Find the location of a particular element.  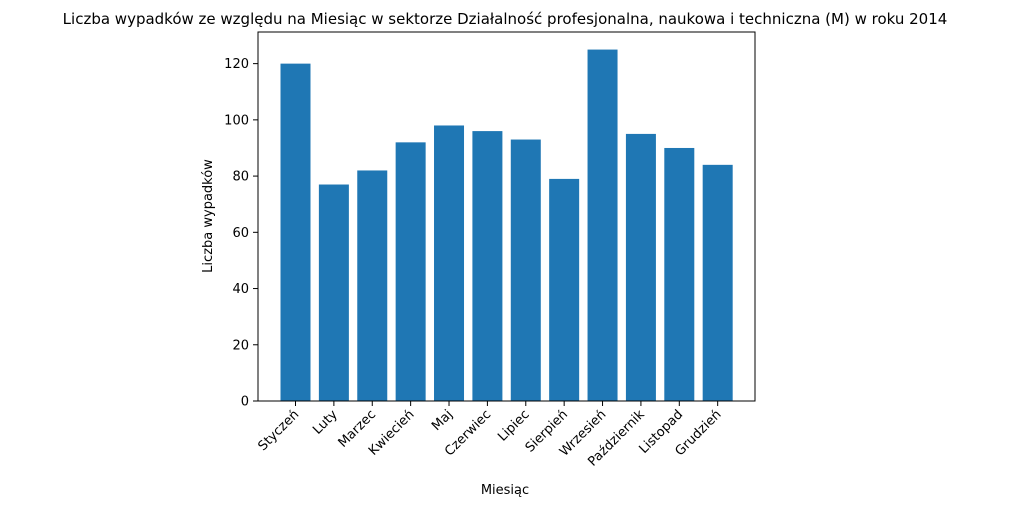

x-tick-label-6: Lipiec is located at coordinates (513, 425).